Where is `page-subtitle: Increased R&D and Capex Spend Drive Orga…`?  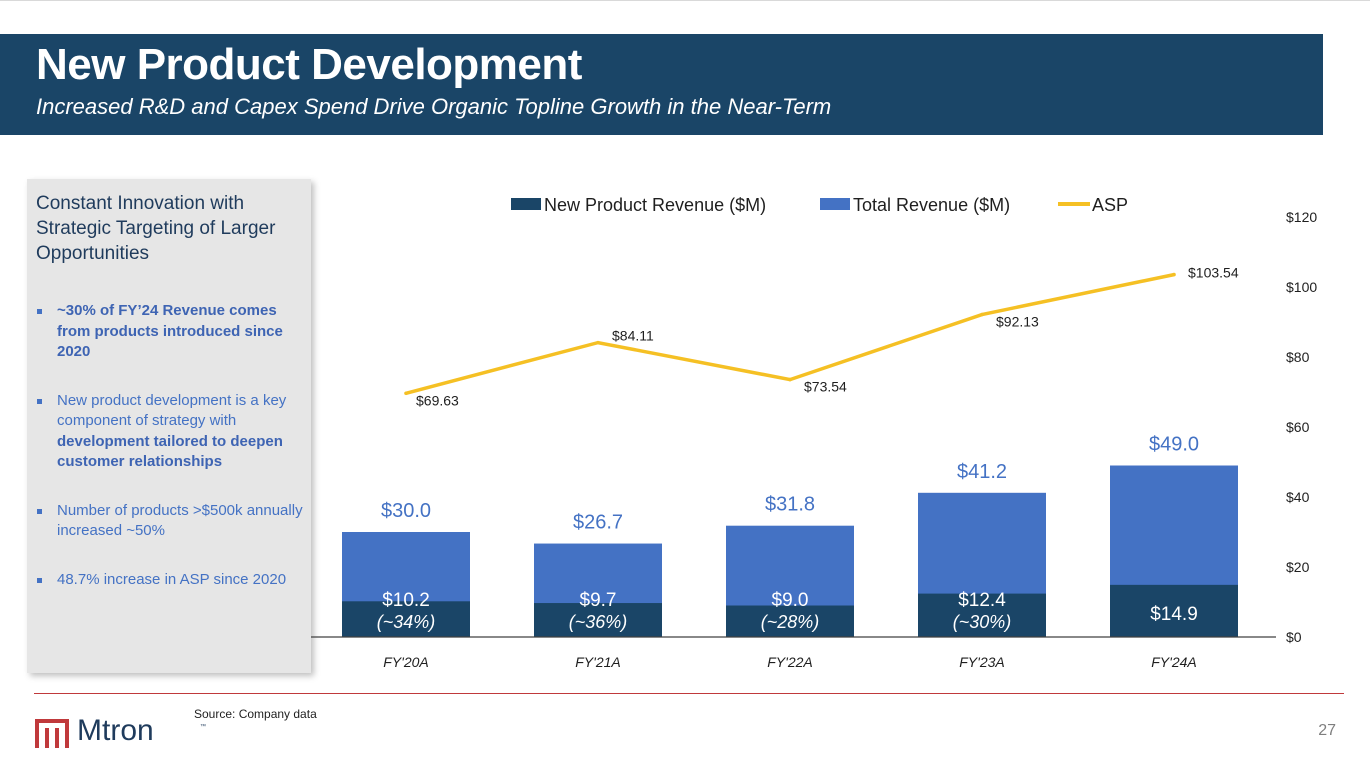
page-subtitle: Increased R&D and Capex Spend Drive Orga… is located at coordinates (434, 106).